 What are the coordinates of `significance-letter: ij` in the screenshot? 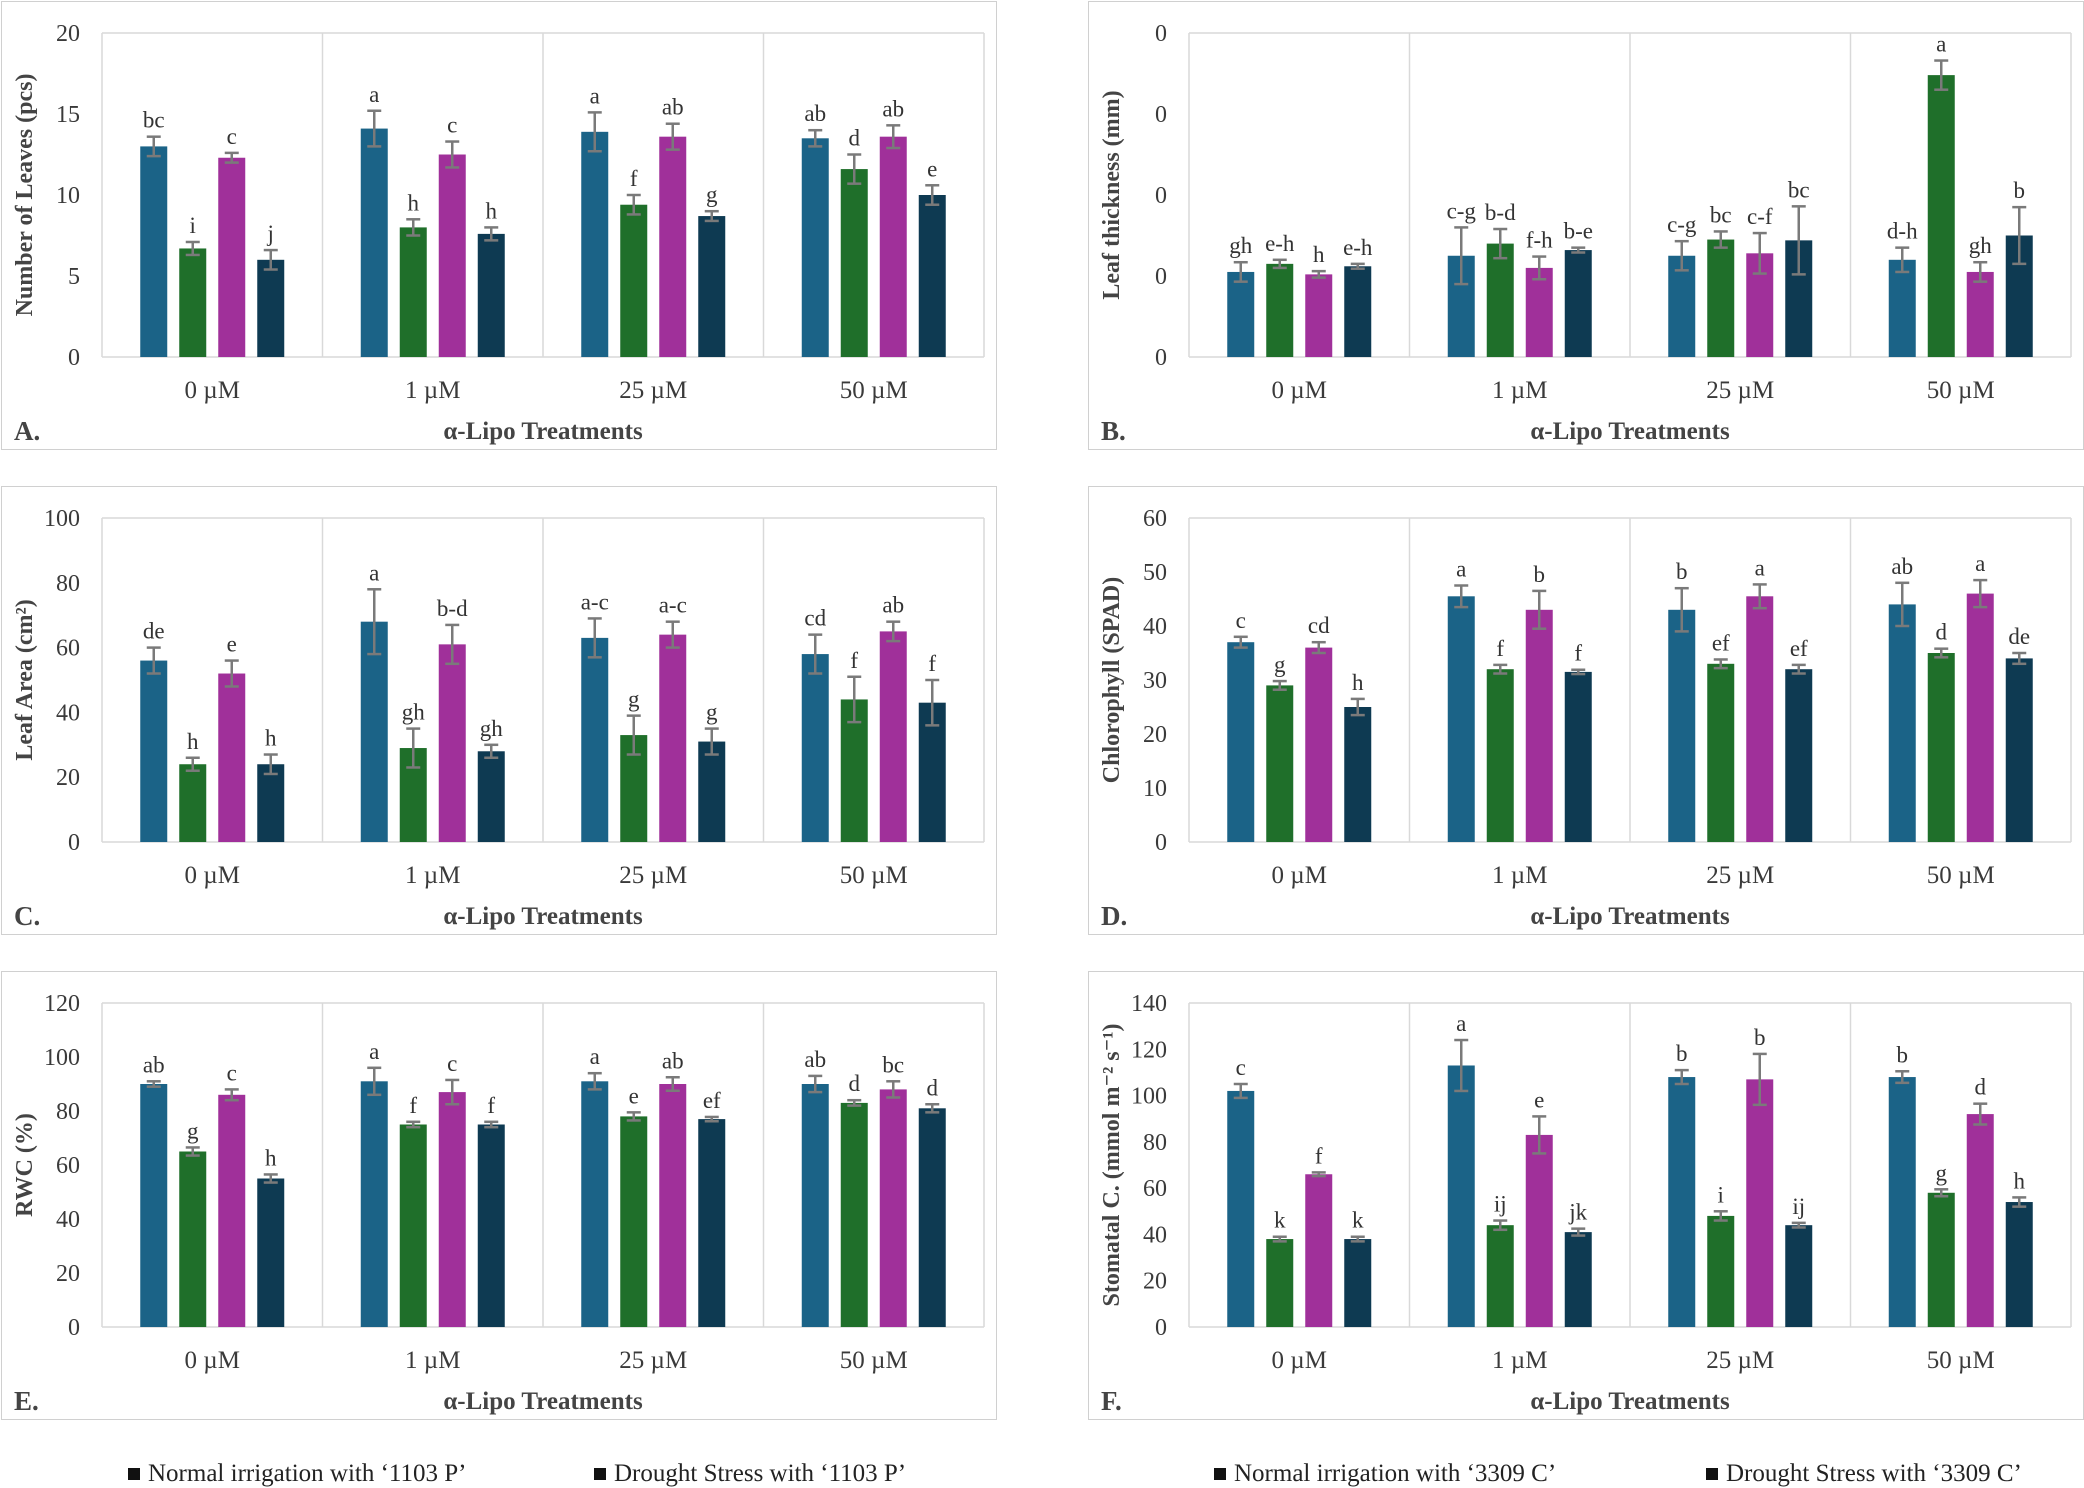 It's located at (1500, 1204).